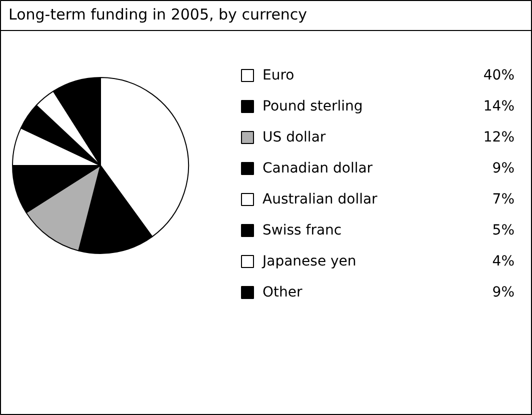  I want to click on legend-label: Euro, so click(278, 76).